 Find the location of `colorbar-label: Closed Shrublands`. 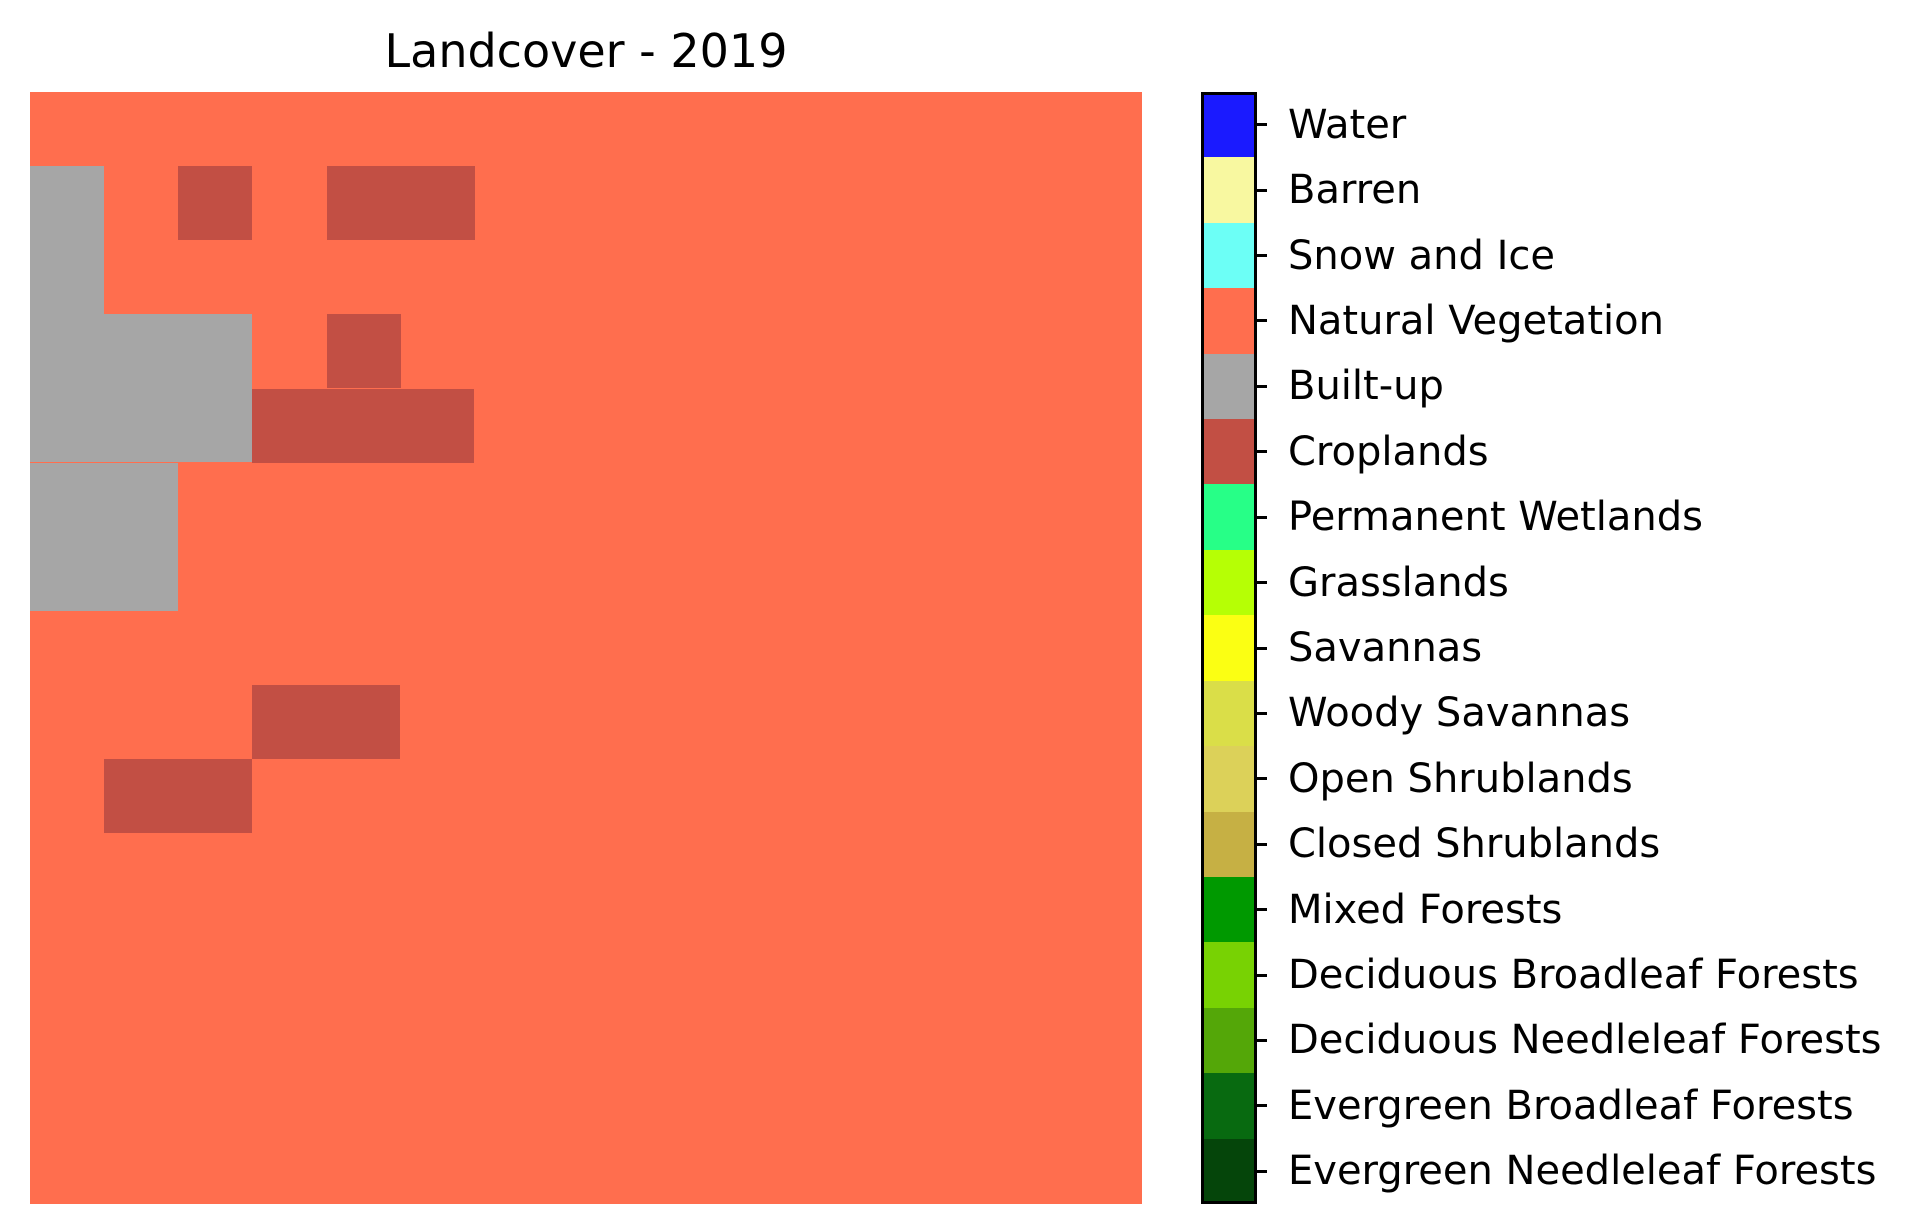

colorbar-label: Closed Shrublands is located at coordinates (1474, 844).